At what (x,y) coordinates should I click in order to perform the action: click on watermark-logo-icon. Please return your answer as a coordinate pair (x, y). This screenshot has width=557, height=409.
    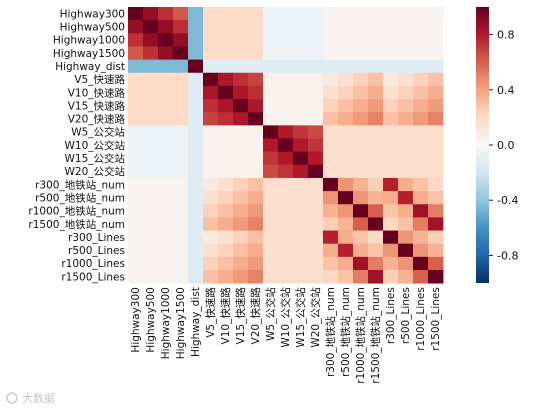
    Looking at the image, I should click on (12, 398).